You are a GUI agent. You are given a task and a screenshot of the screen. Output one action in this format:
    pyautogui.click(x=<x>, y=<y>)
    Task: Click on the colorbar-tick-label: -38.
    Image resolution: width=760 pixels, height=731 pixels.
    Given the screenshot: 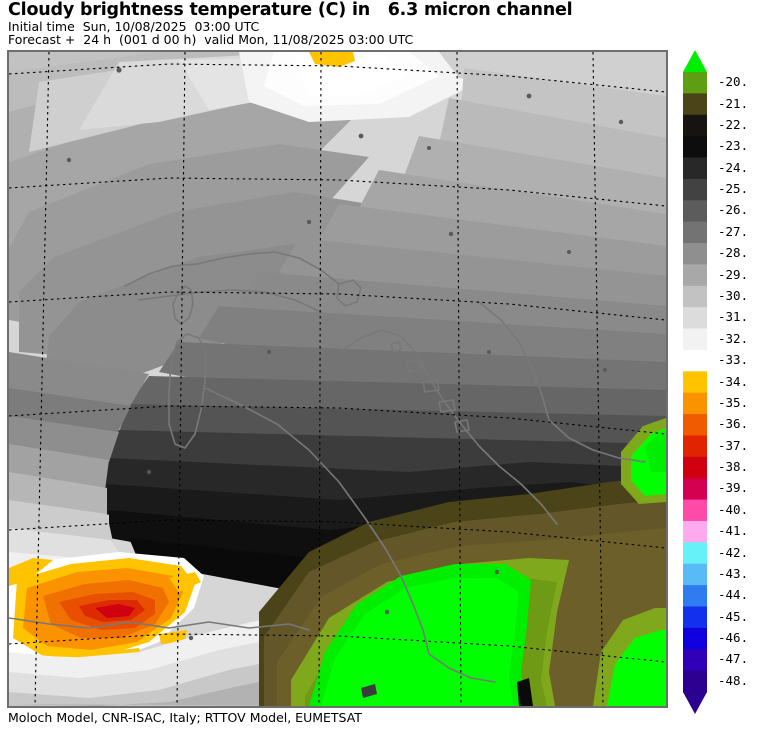 What is the action you would take?
    pyautogui.click(x=733, y=467)
    